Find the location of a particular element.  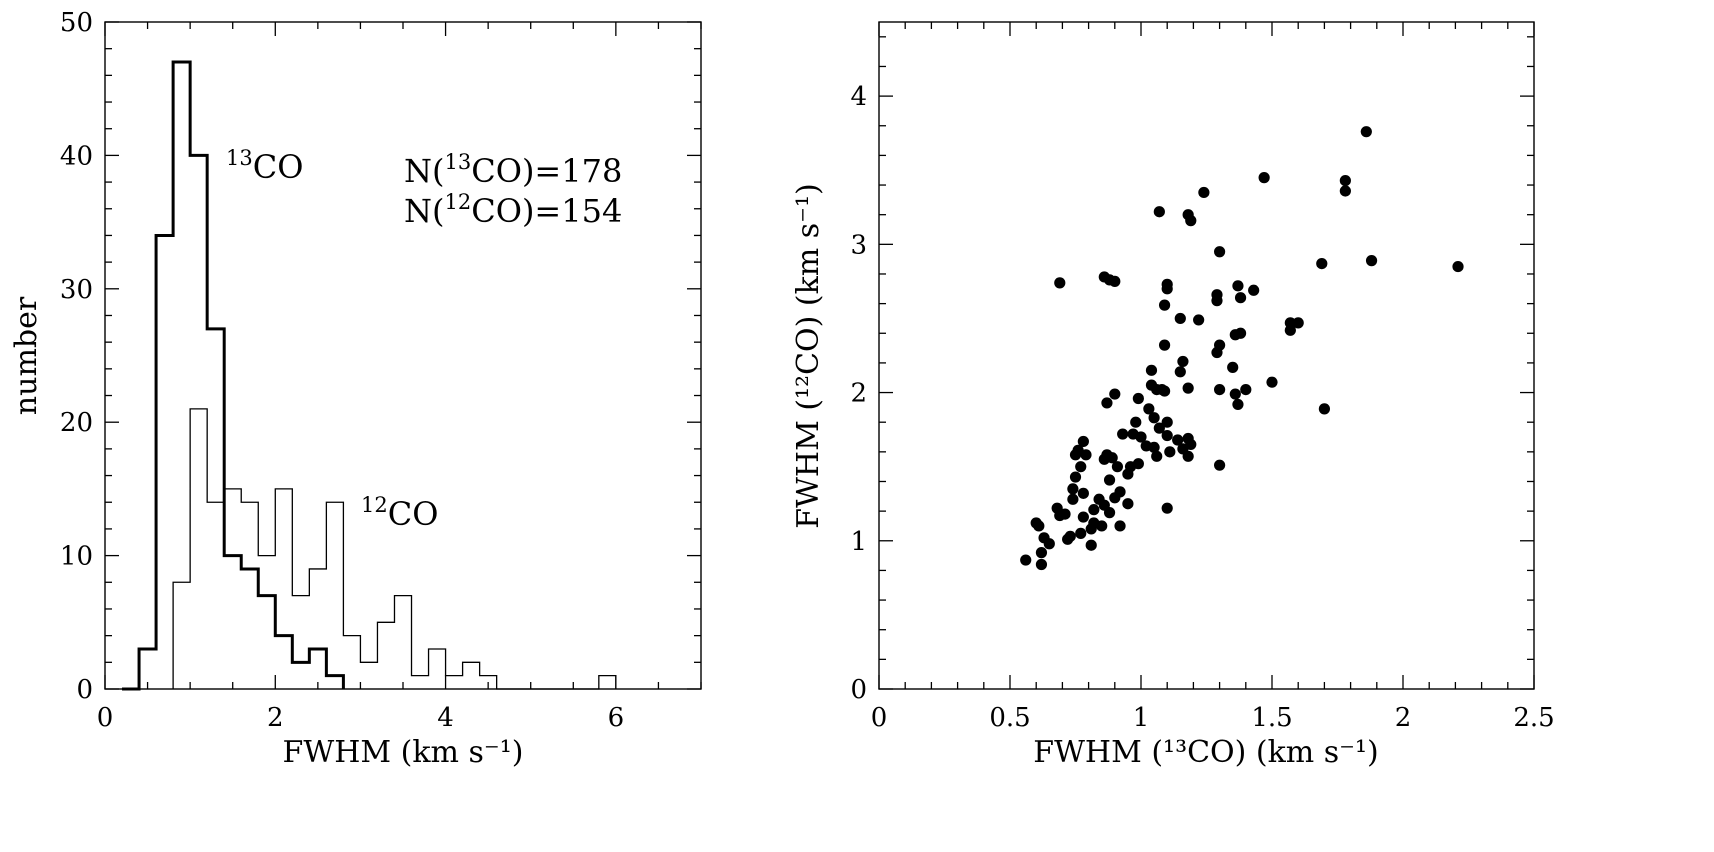

scatter-y-tick-label: 1 is located at coordinates (858, 542).